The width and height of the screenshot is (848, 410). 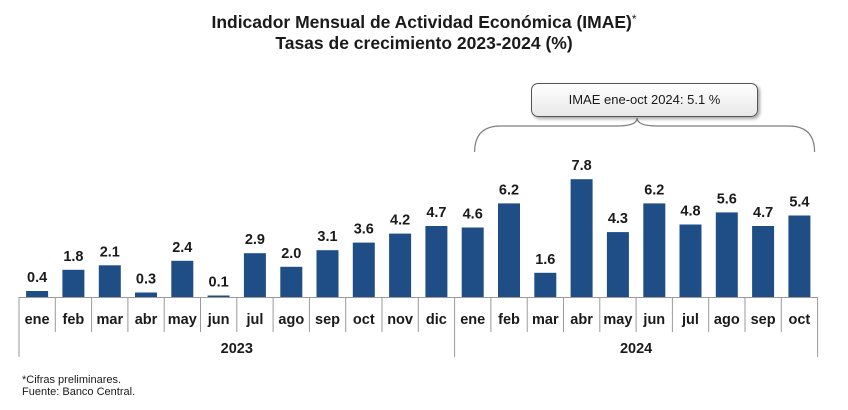 I want to click on x-tick-label-4: abr, so click(x=146, y=320).